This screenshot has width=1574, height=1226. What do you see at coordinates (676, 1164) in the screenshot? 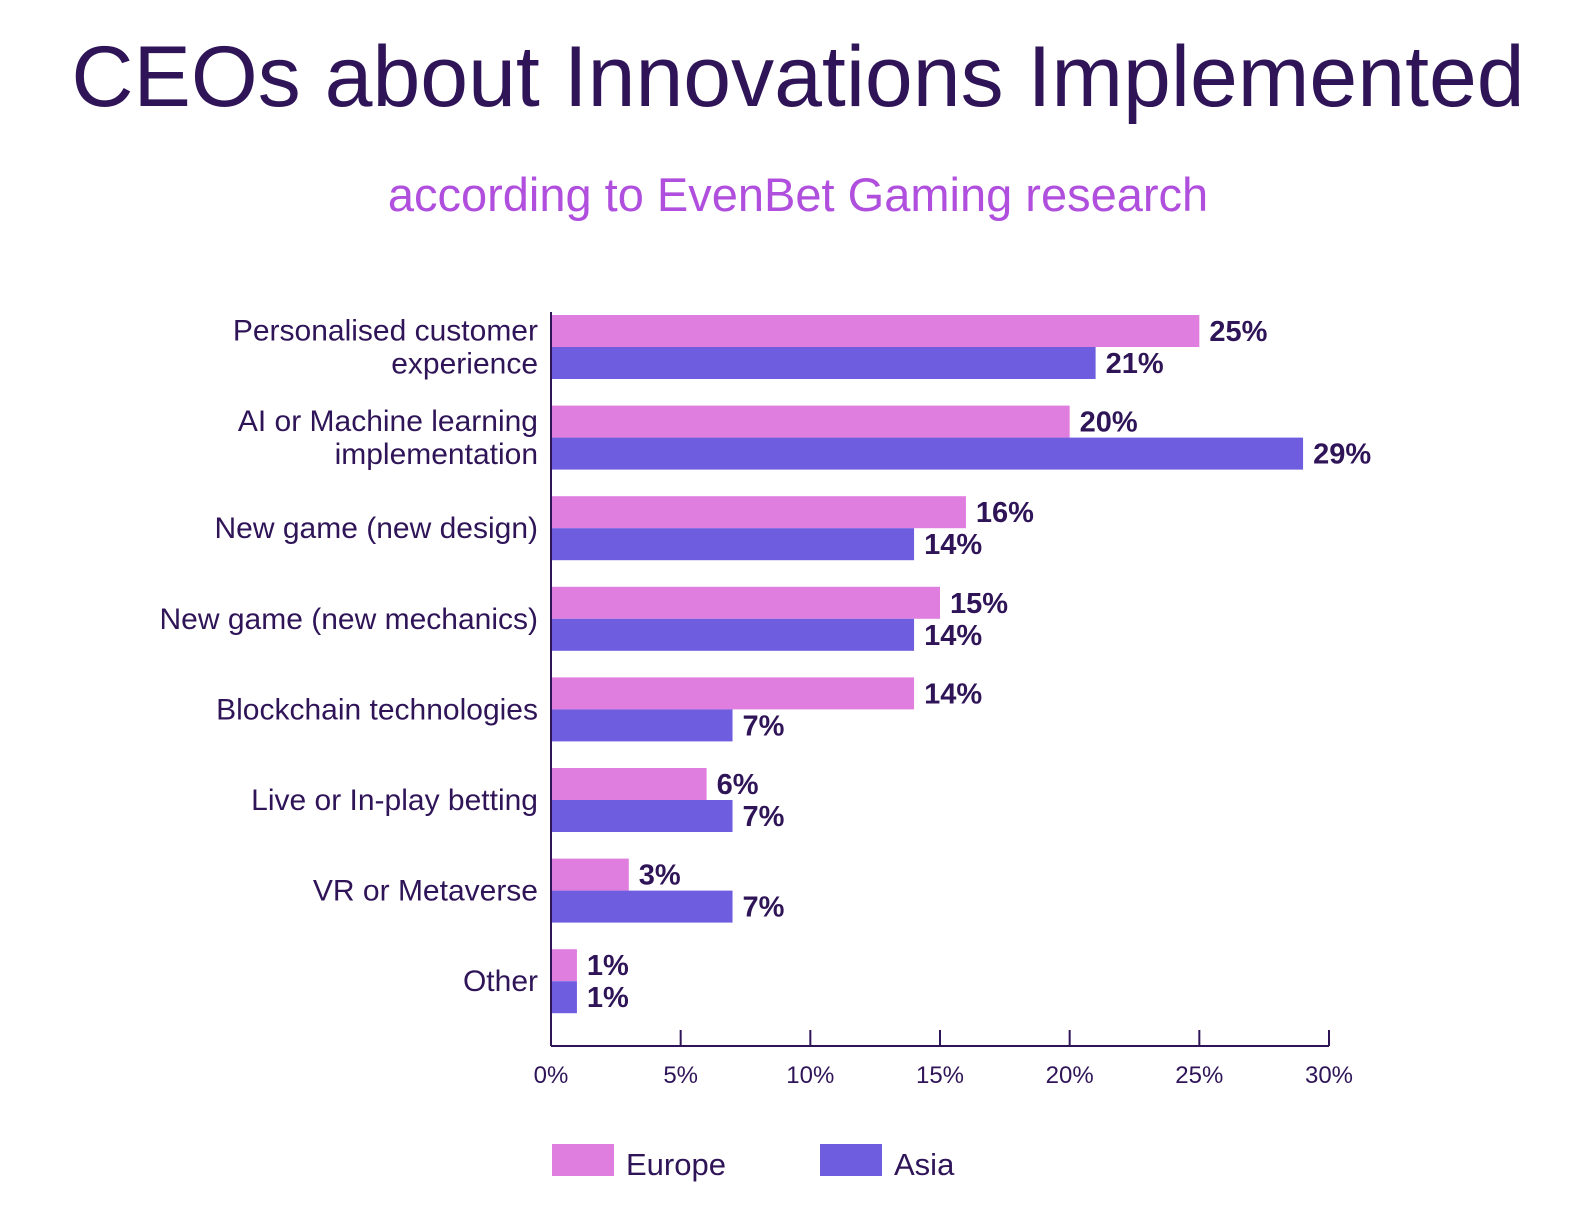
I see `legend-label-europe: Europe` at bounding box center [676, 1164].